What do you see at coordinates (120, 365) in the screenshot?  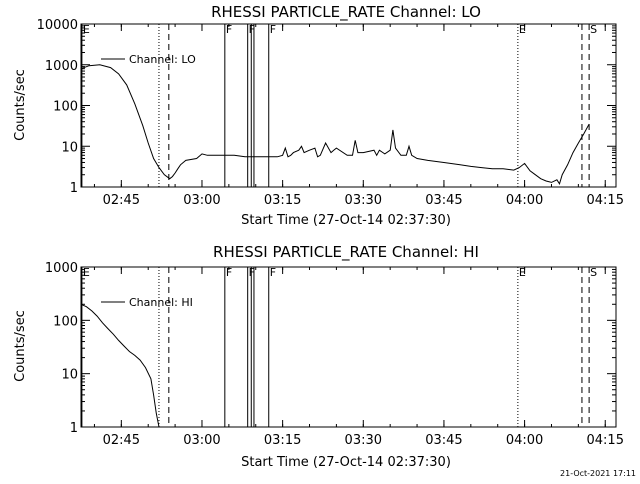 I see `hi-series-line` at bounding box center [120, 365].